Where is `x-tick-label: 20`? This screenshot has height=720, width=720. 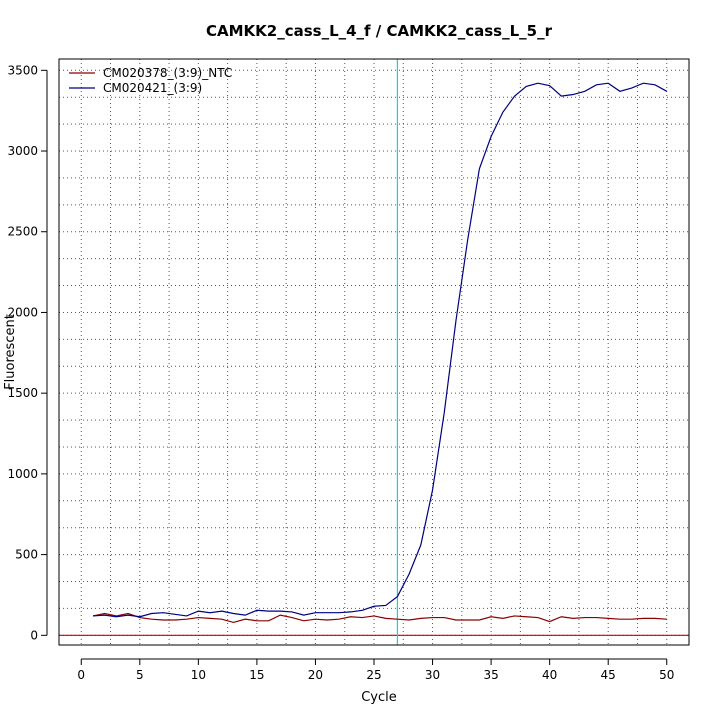
x-tick-label: 20 is located at coordinates (315, 675).